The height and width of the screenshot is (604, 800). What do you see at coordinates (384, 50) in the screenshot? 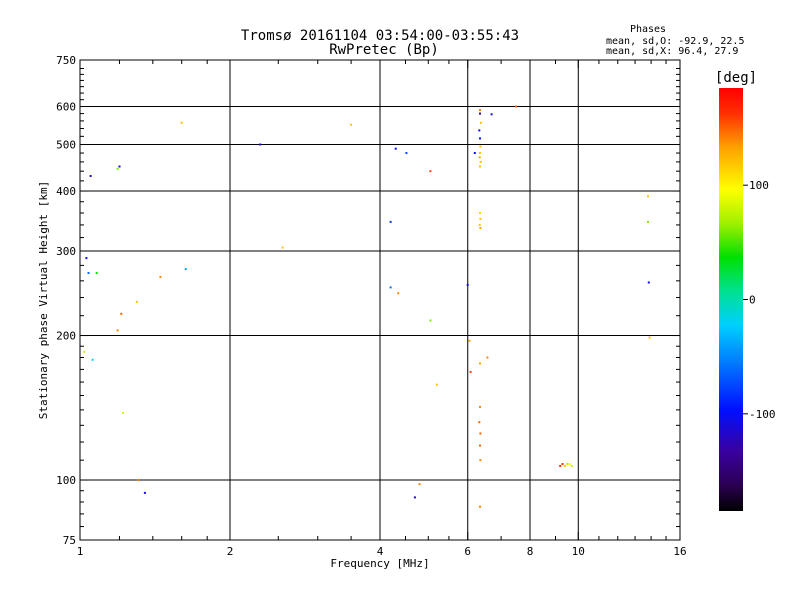
I see `chart-subtitle: RwPretec (Bp)` at bounding box center [384, 50].